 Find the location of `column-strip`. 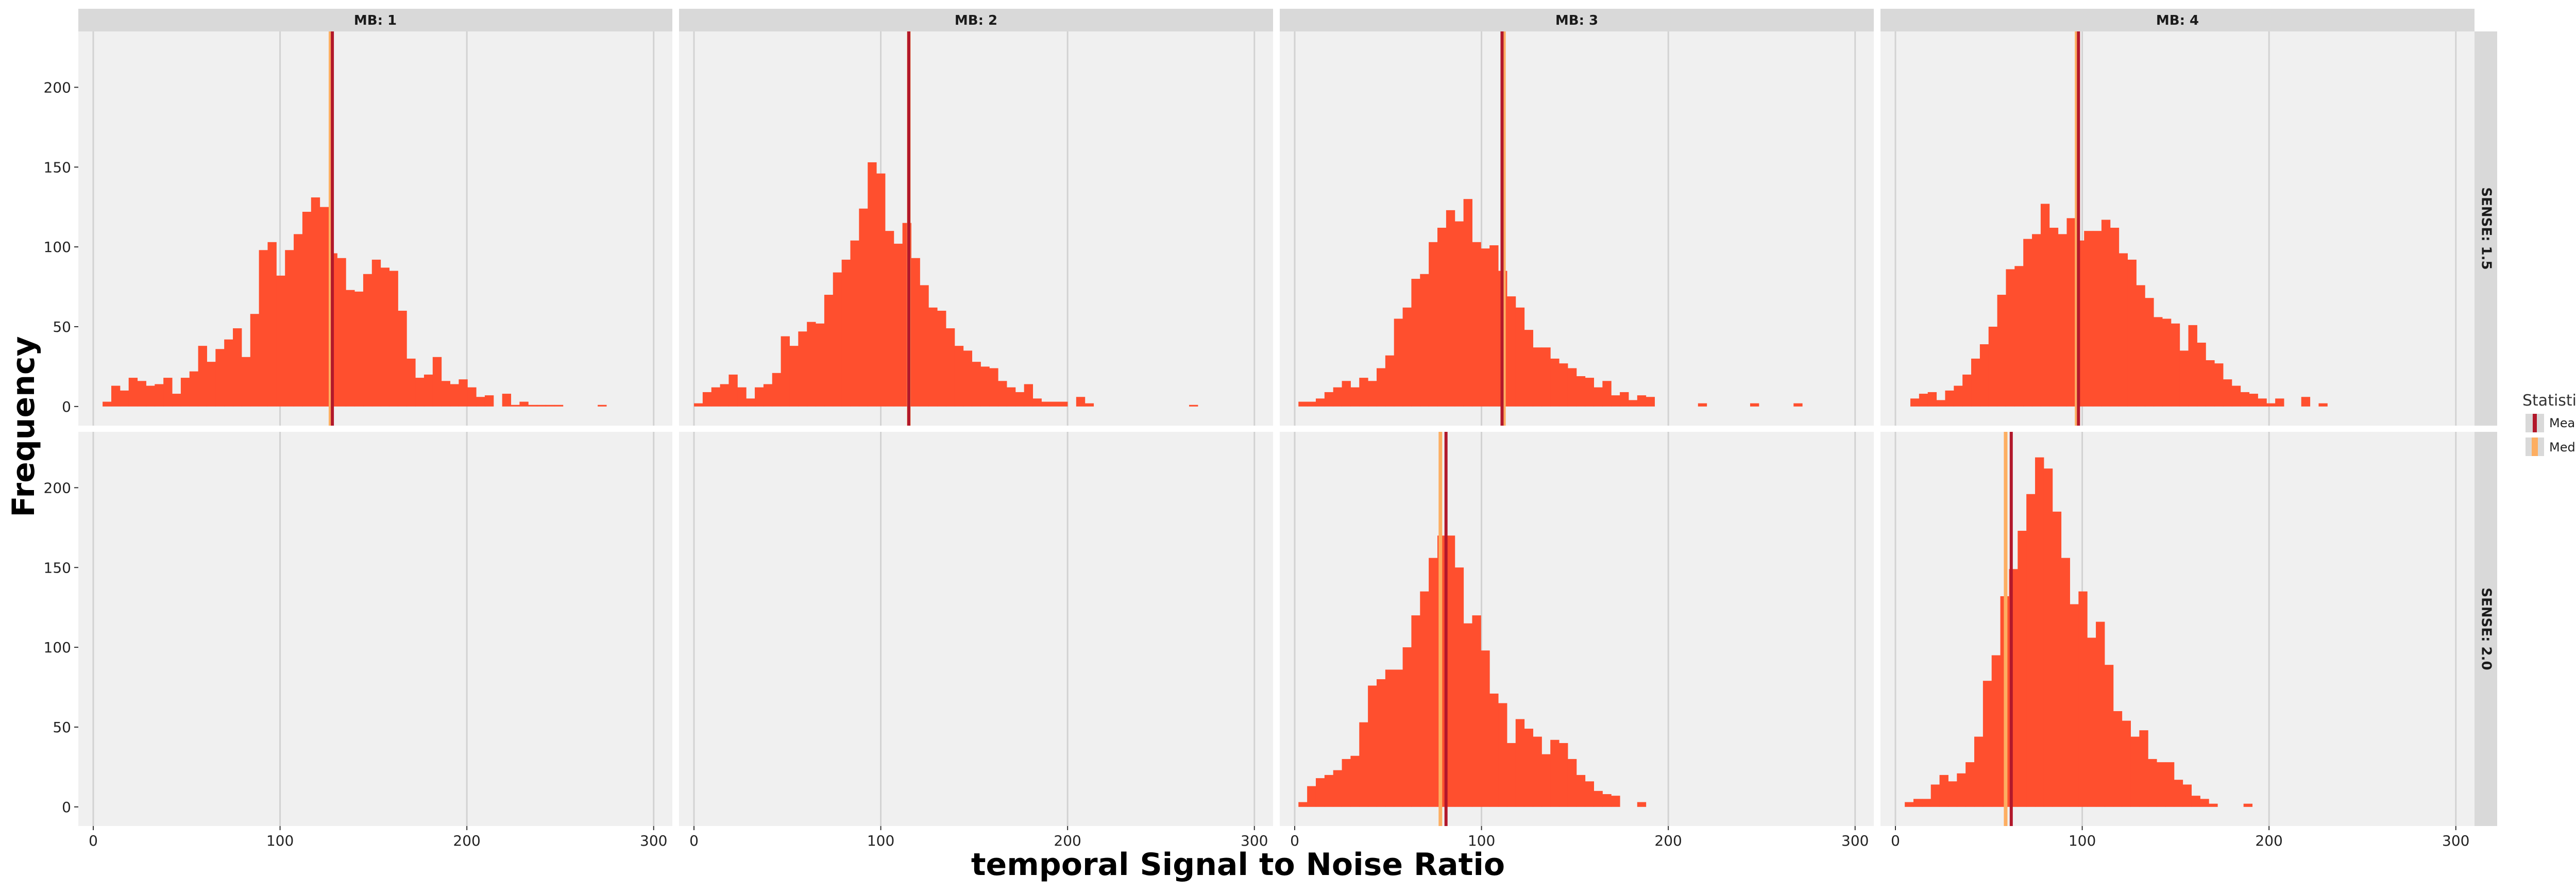

column-strip is located at coordinates (2177, 20).